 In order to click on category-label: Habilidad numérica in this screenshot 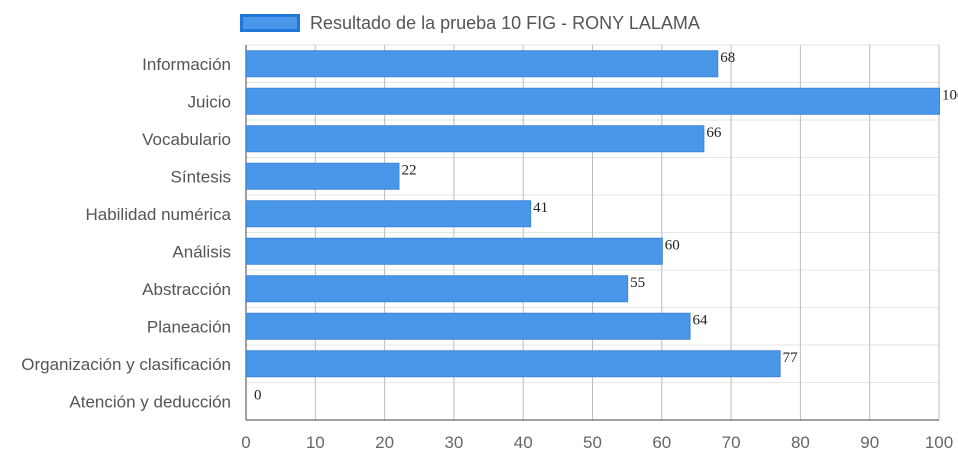, I will do `click(158, 214)`.